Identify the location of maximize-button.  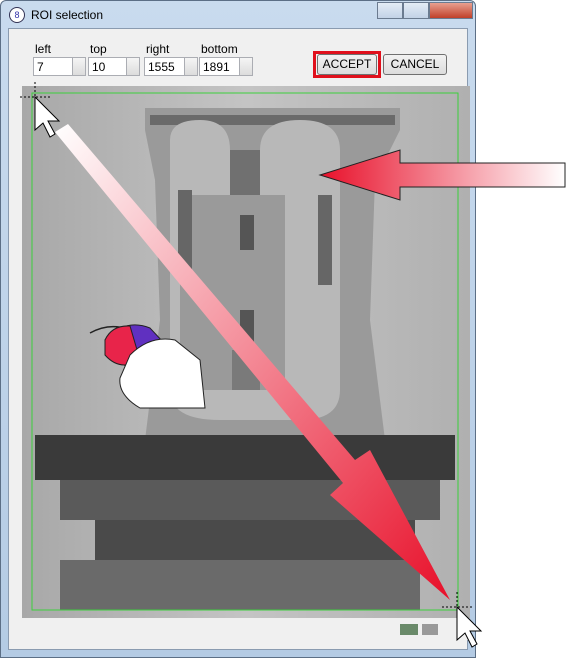
(416, 10).